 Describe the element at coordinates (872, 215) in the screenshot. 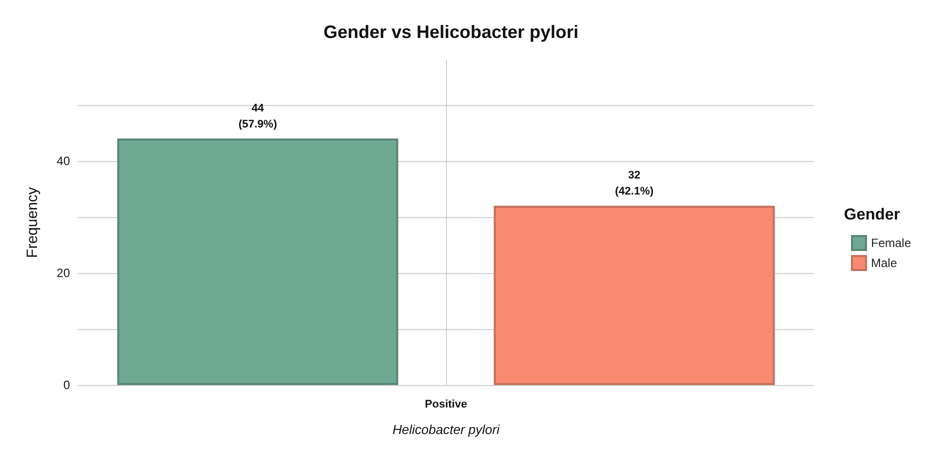

I see `legend-title: Gender` at that location.